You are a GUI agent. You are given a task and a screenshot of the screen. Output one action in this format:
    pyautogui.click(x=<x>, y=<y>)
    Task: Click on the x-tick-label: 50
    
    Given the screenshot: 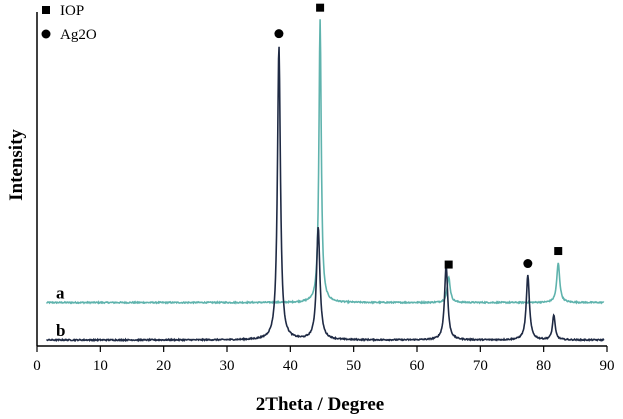 What is the action you would take?
    pyautogui.click(x=353, y=366)
    